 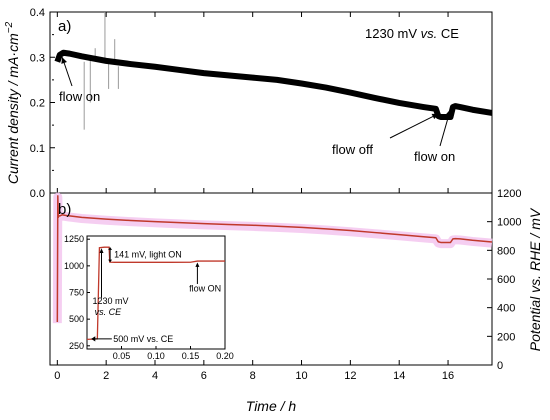 I want to click on inset-xtick-label: 0.05, so click(x=122, y=356).